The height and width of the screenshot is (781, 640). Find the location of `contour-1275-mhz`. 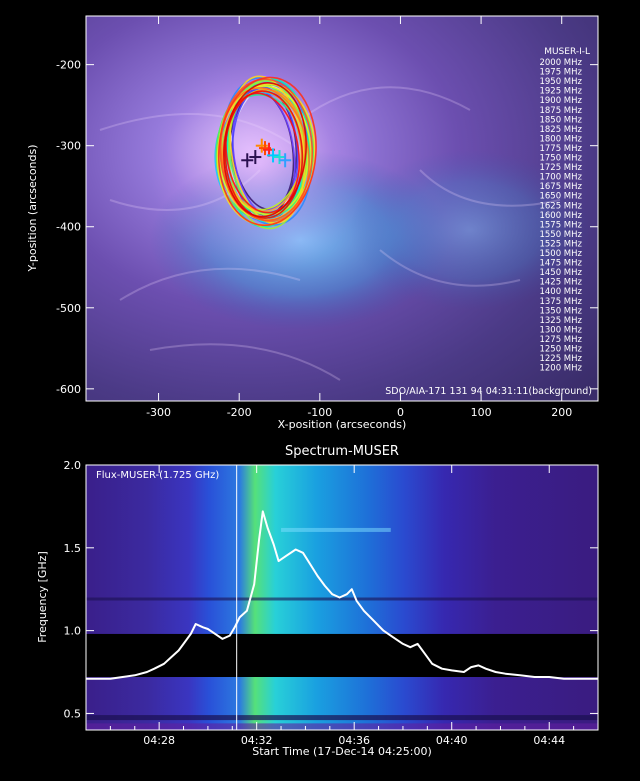

contour-1275-mhz is located at coordinates (267, 151).